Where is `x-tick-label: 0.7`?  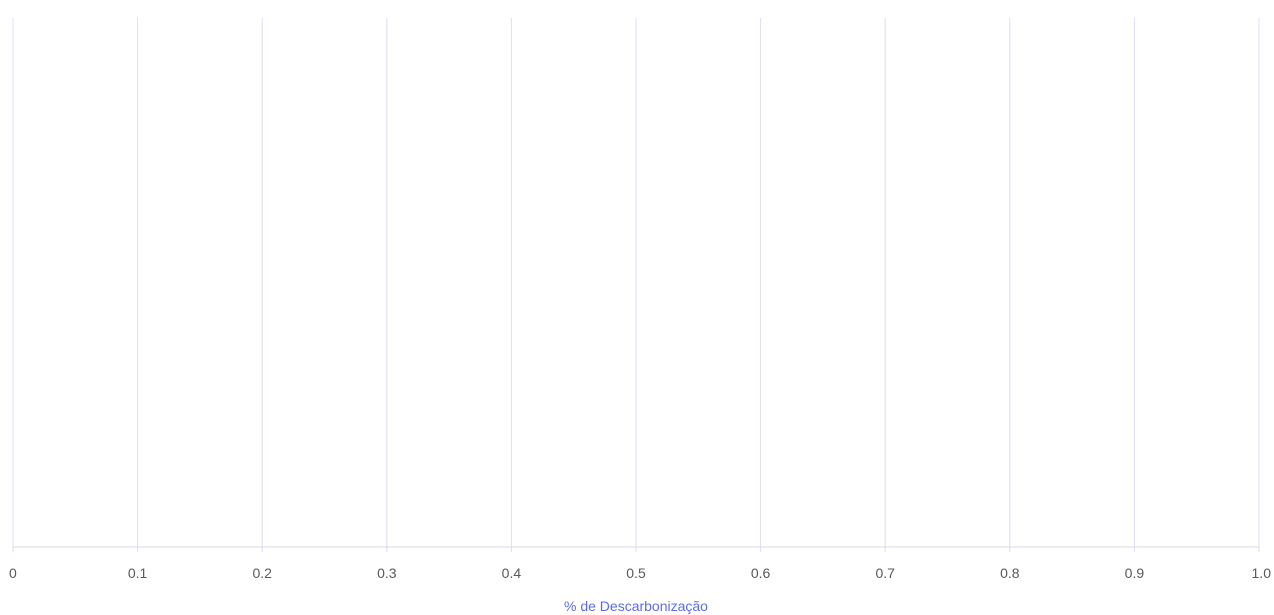 x-tick-label: 0.7 is located at coordinates (885, 573).